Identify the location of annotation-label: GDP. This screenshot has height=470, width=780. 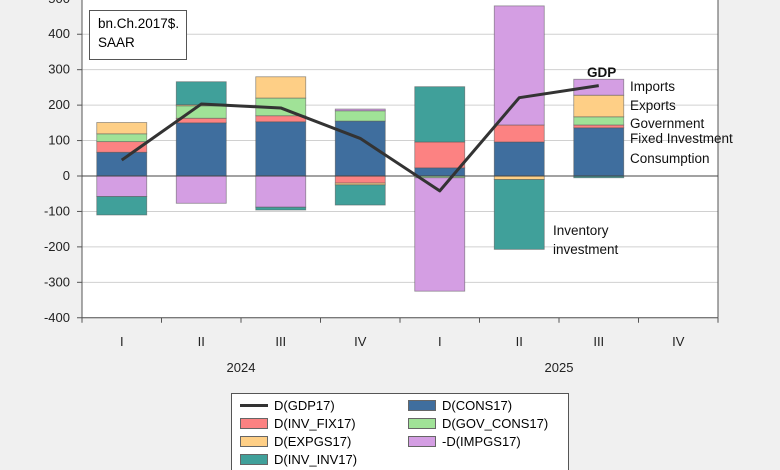
(601, 72).